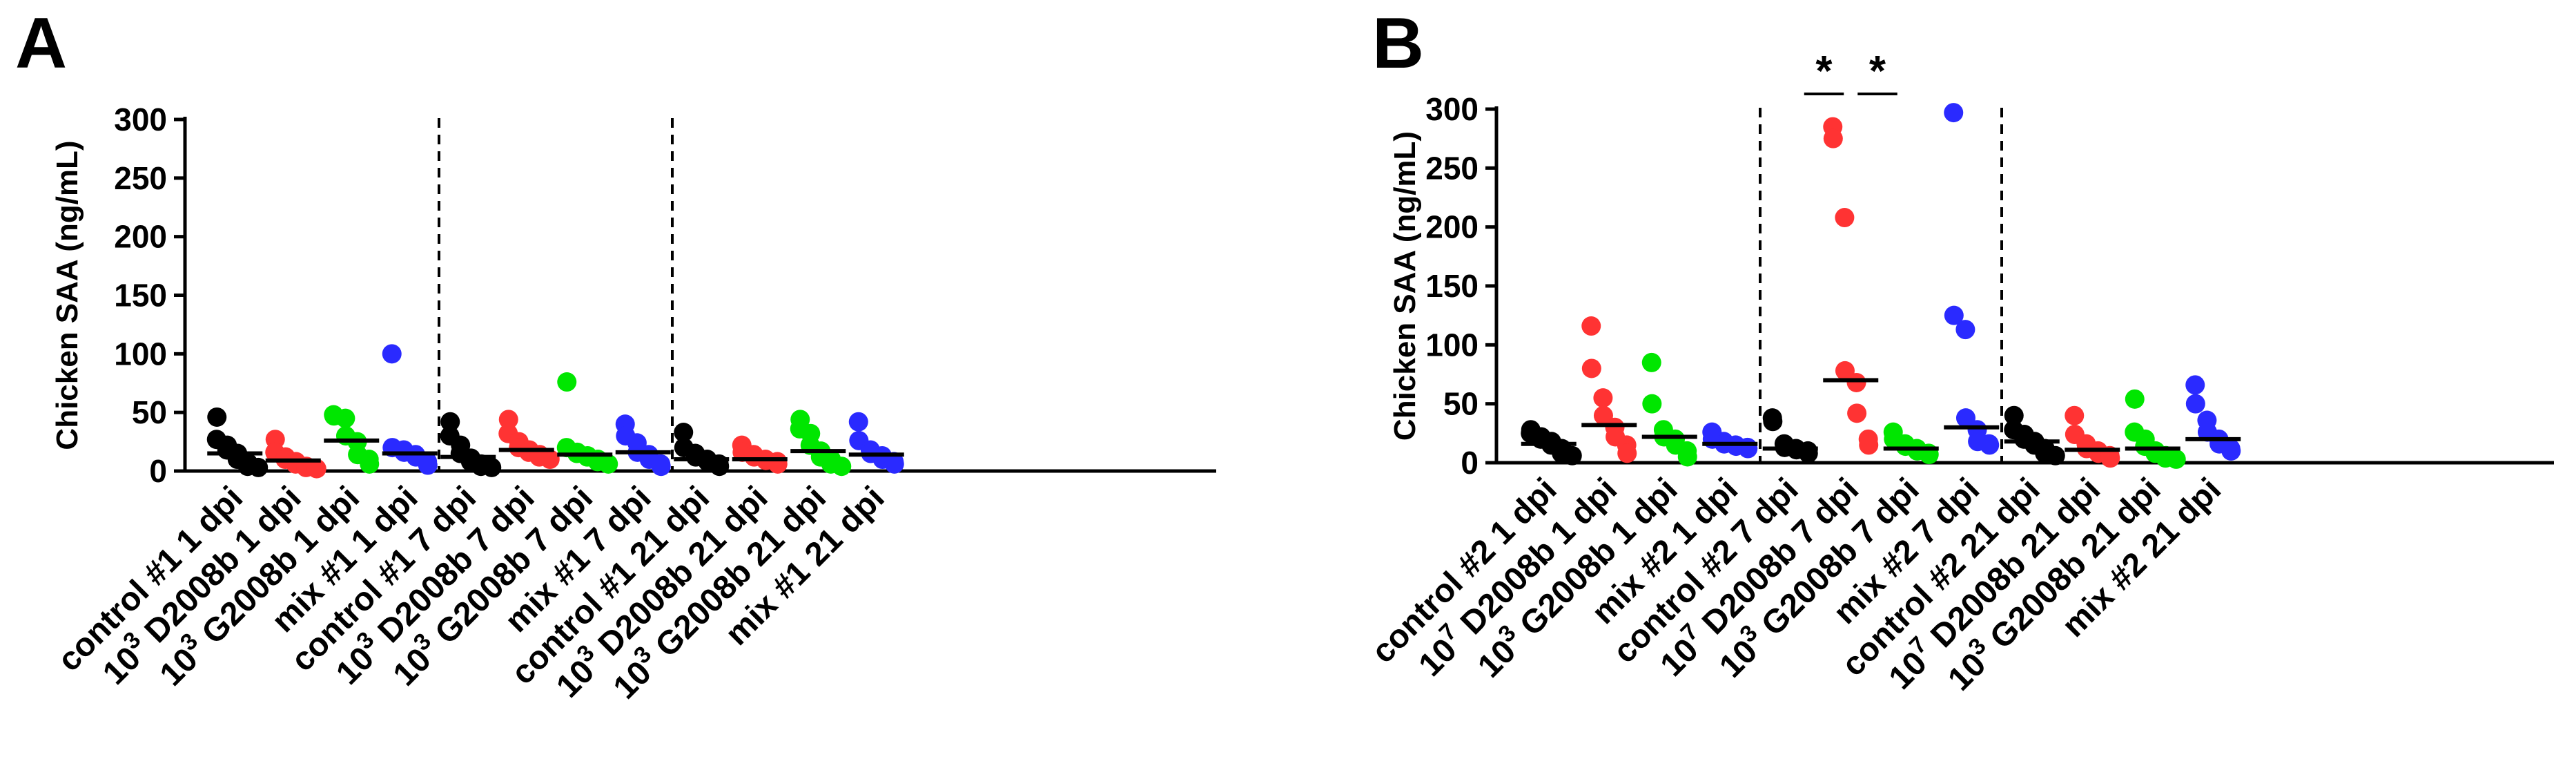  What do you see at coordinates (1398, 43) in the screenshot?
I see `panel-letter: B` at bounding box center [1398, 43].